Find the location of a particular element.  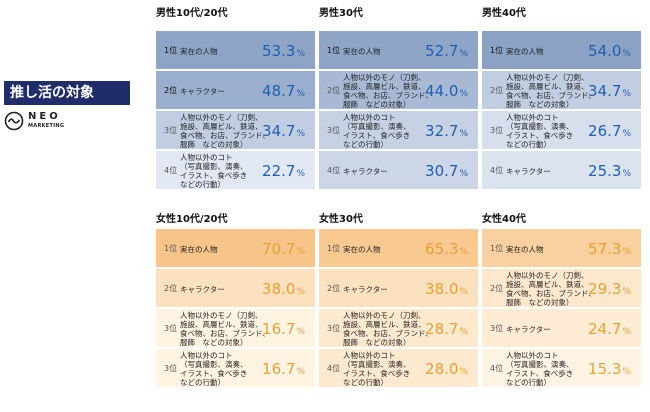

item-value: 28.0% is located at coordinates (446, 369).